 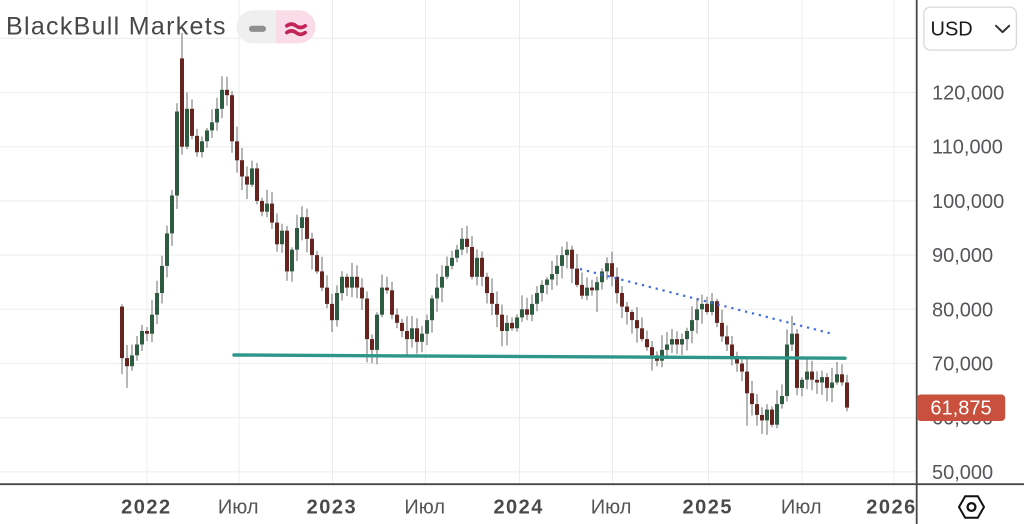 I want to click on svg-text: 2026, so click(x=891, y=508).